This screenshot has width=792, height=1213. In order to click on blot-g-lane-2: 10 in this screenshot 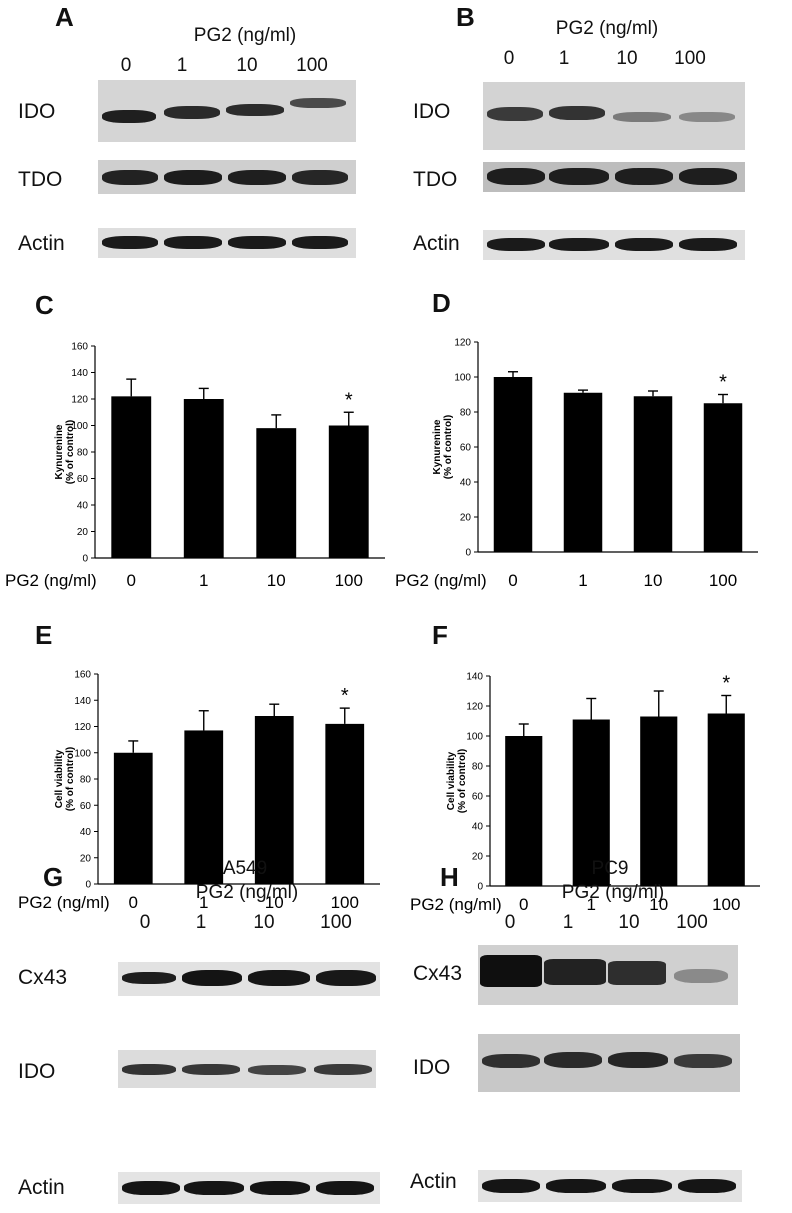, I will do `click(264, 922)`.